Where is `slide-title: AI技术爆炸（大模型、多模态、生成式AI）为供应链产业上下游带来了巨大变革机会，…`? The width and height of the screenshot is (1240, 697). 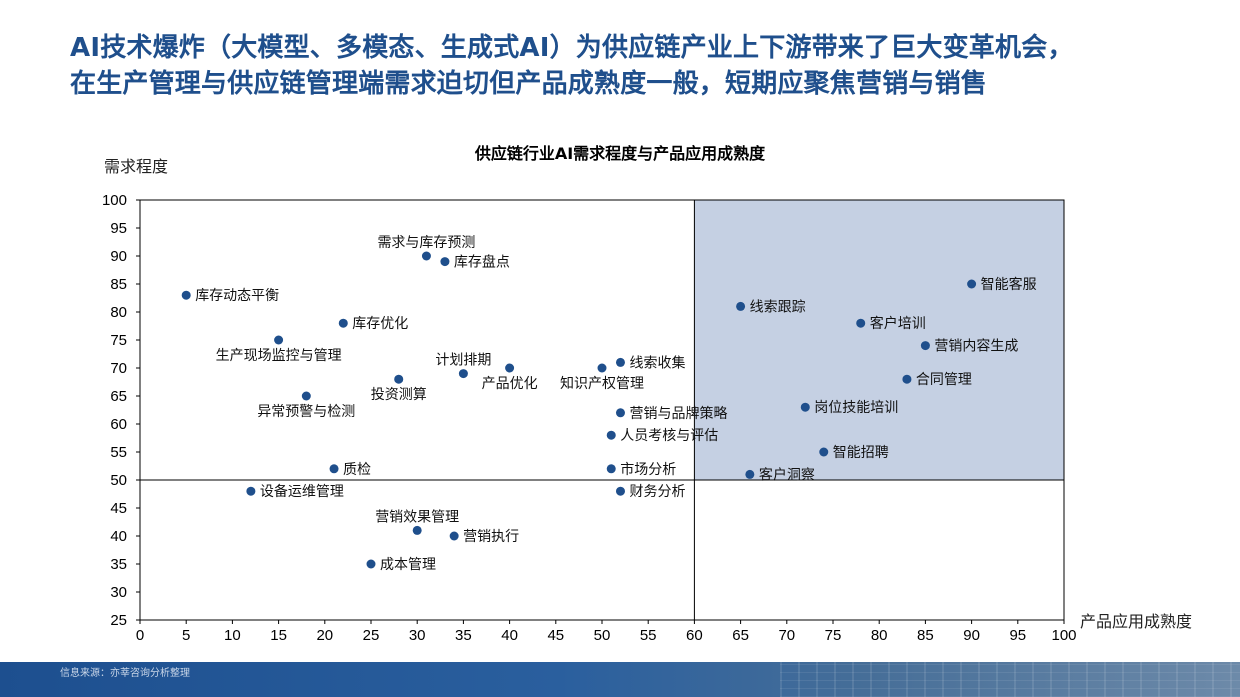
slide-title: AI技术爆炸（大模型、多模态、生成式AI）为供应链产业上下游带来了巨大变革机会，… is located at coordinates (645, 66).